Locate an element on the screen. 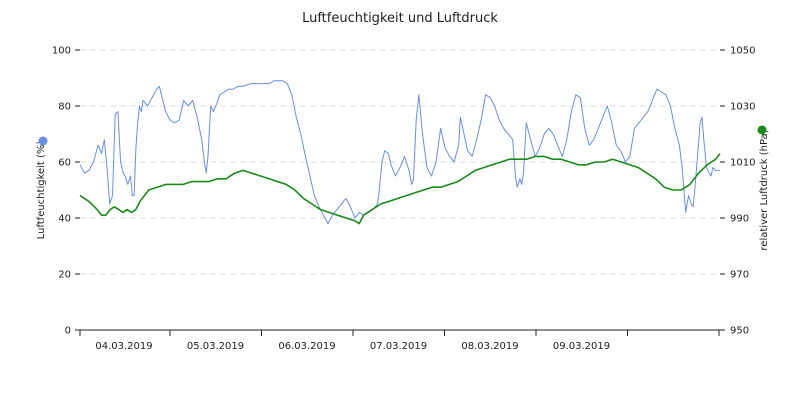  left-tick-label: 40 is located at coordinates (64, 219).